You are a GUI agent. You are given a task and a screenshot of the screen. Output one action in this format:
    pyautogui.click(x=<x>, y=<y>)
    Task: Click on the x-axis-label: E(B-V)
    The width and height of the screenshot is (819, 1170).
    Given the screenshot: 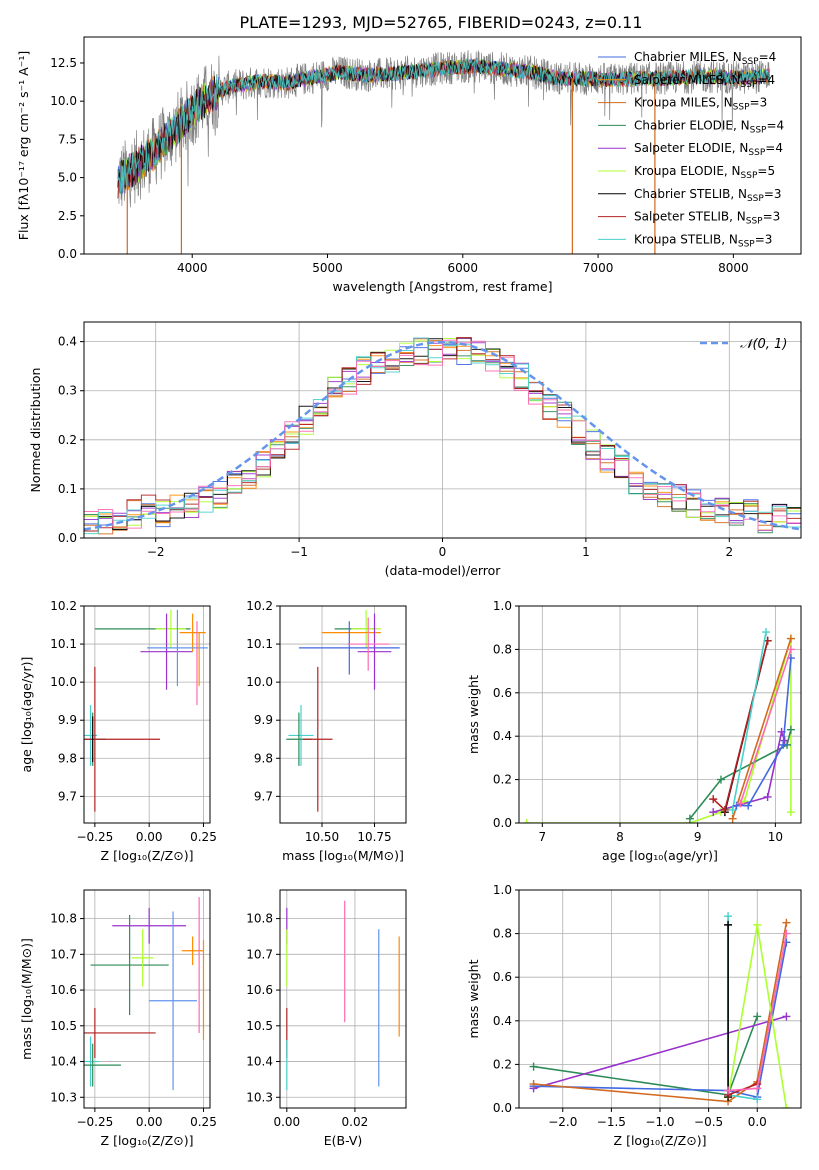 What is the action you would take?
    pyautogui.click(x=343, y=1140)
    